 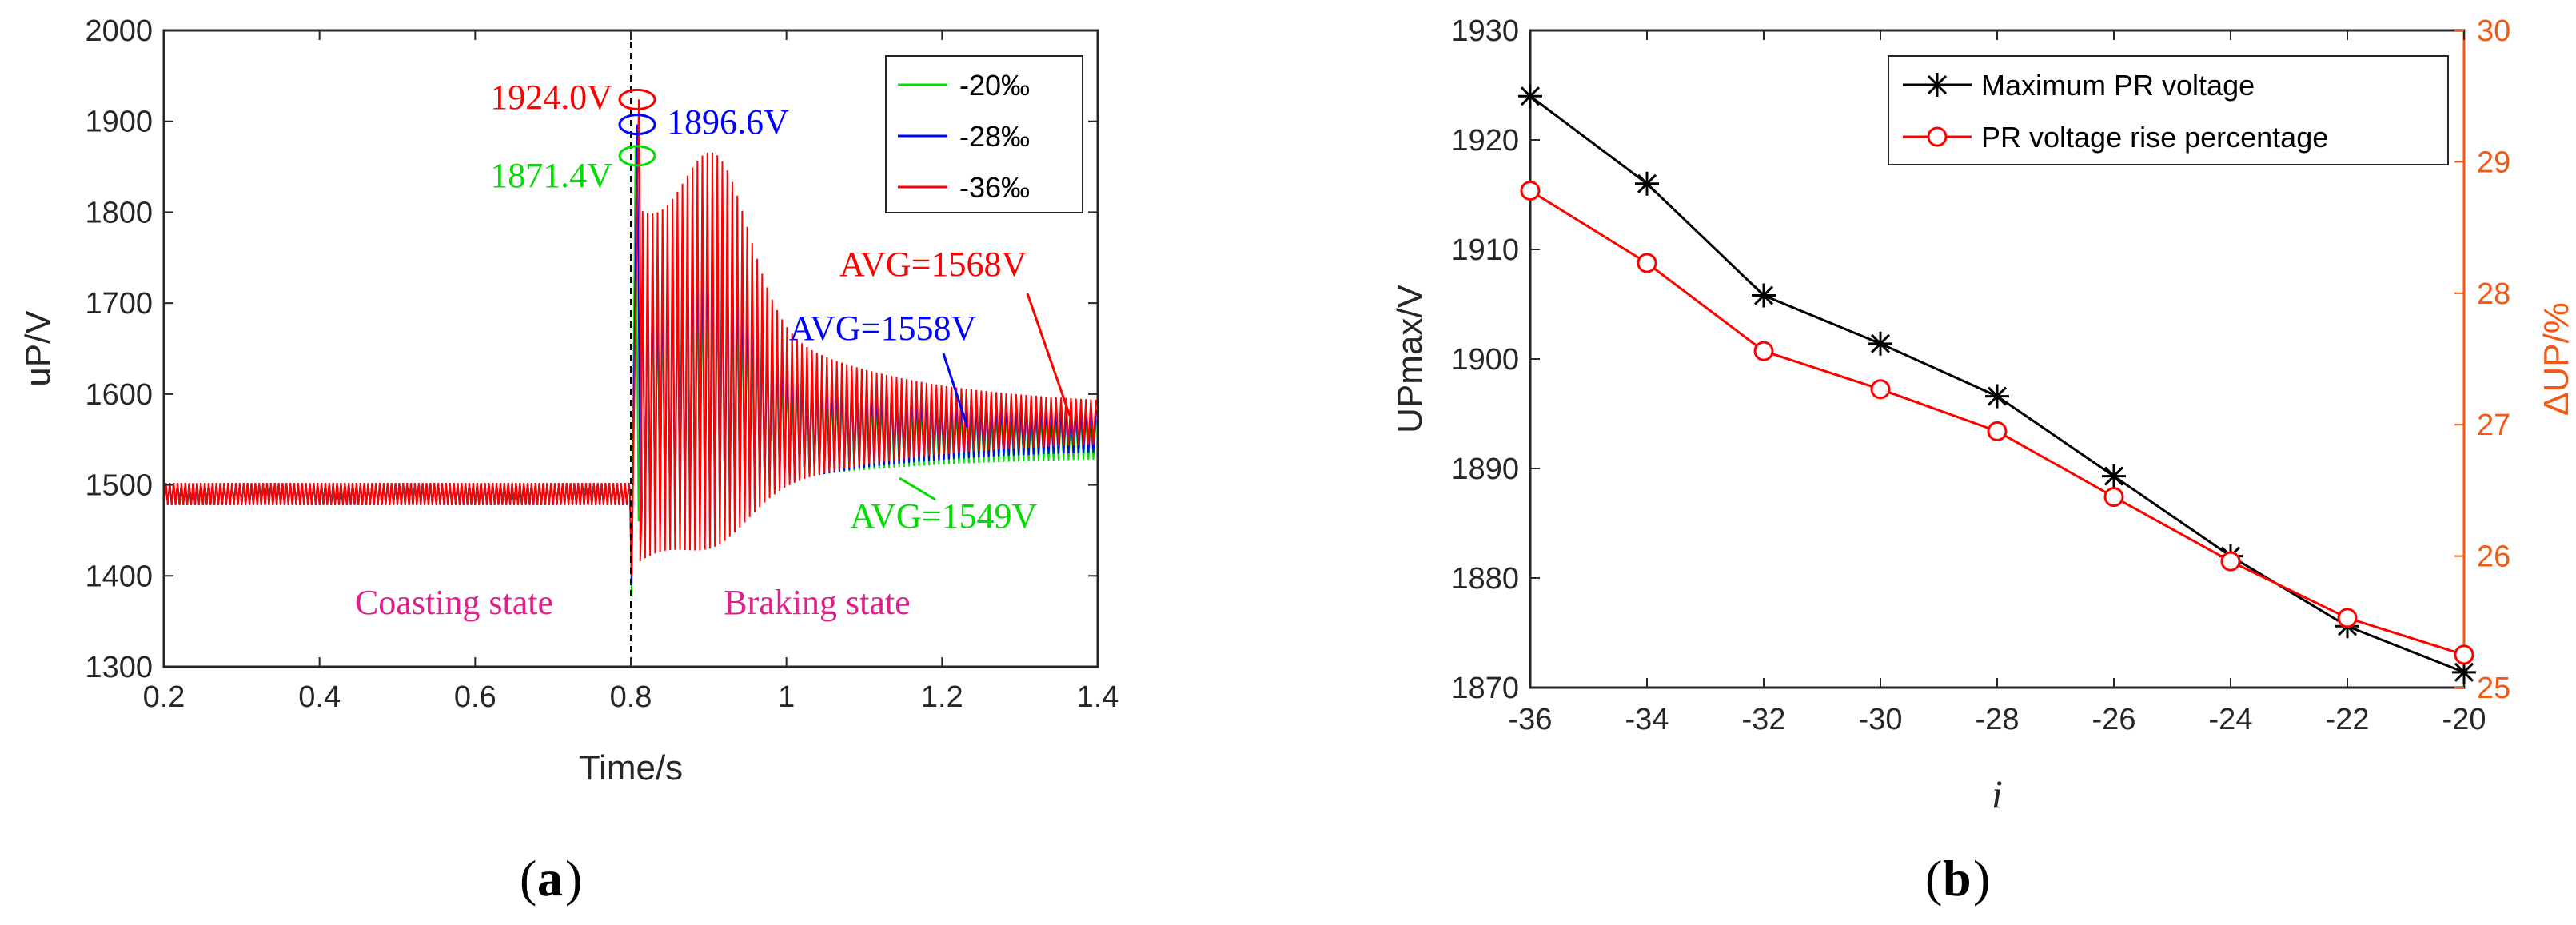 What do you see at coordinates (1937, 85) in the screenshot?
I see `legend-asterisk-icon` at bounding box center [1937, 85].